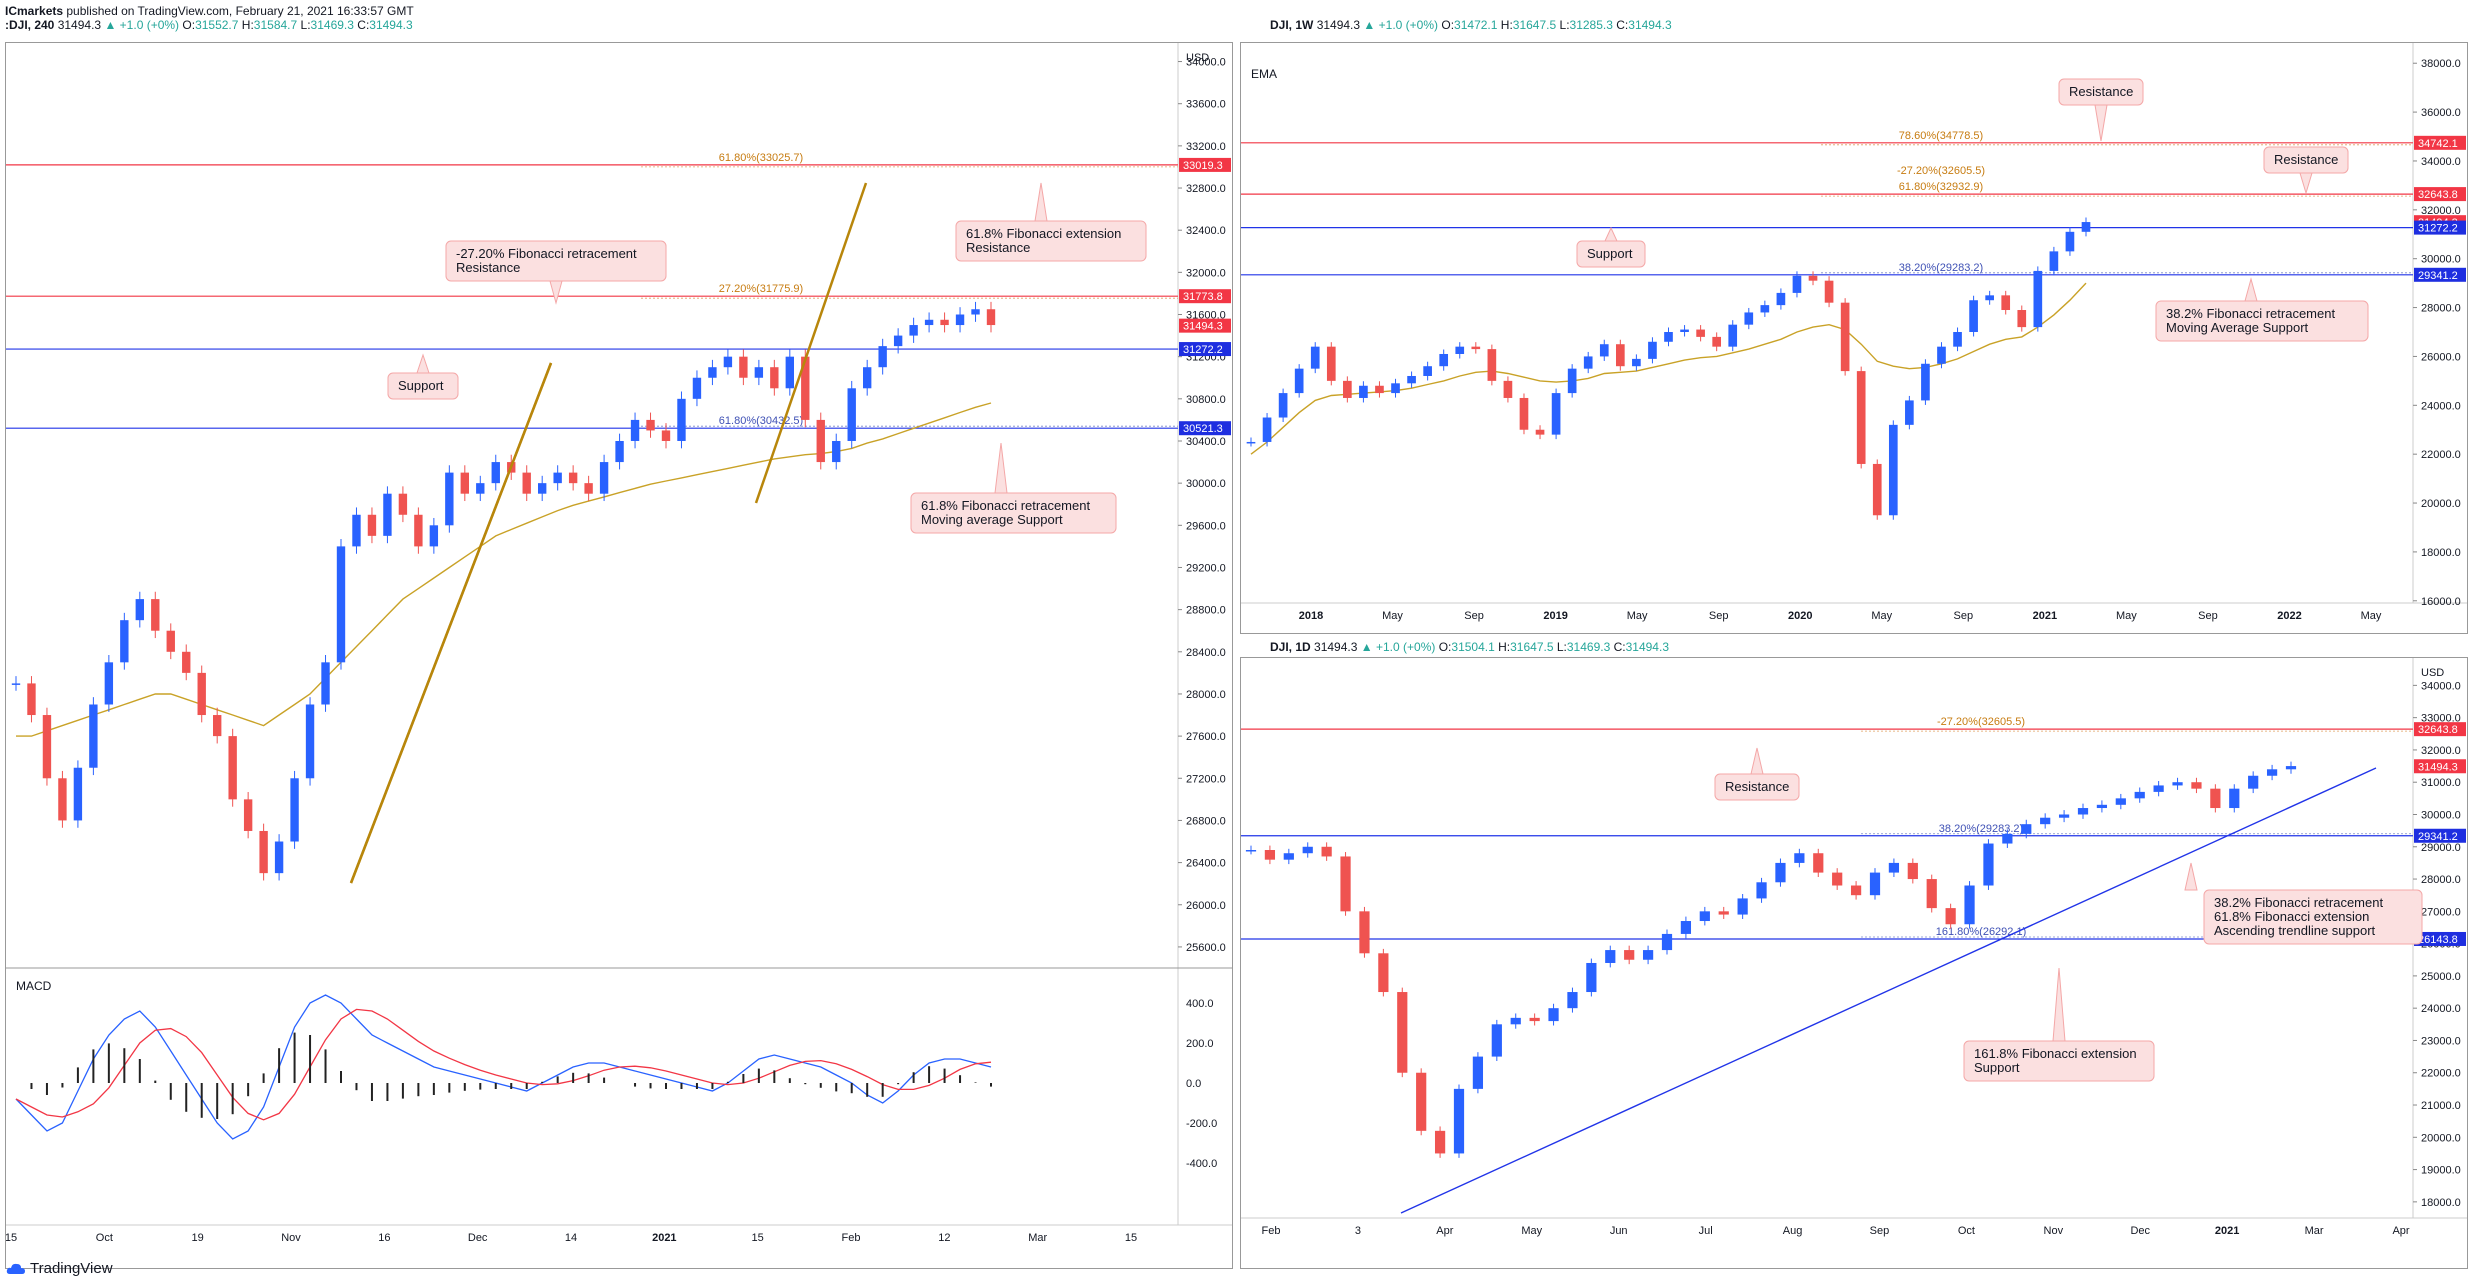  I want to click on low-value: 31285.3, so click(1591, 25).